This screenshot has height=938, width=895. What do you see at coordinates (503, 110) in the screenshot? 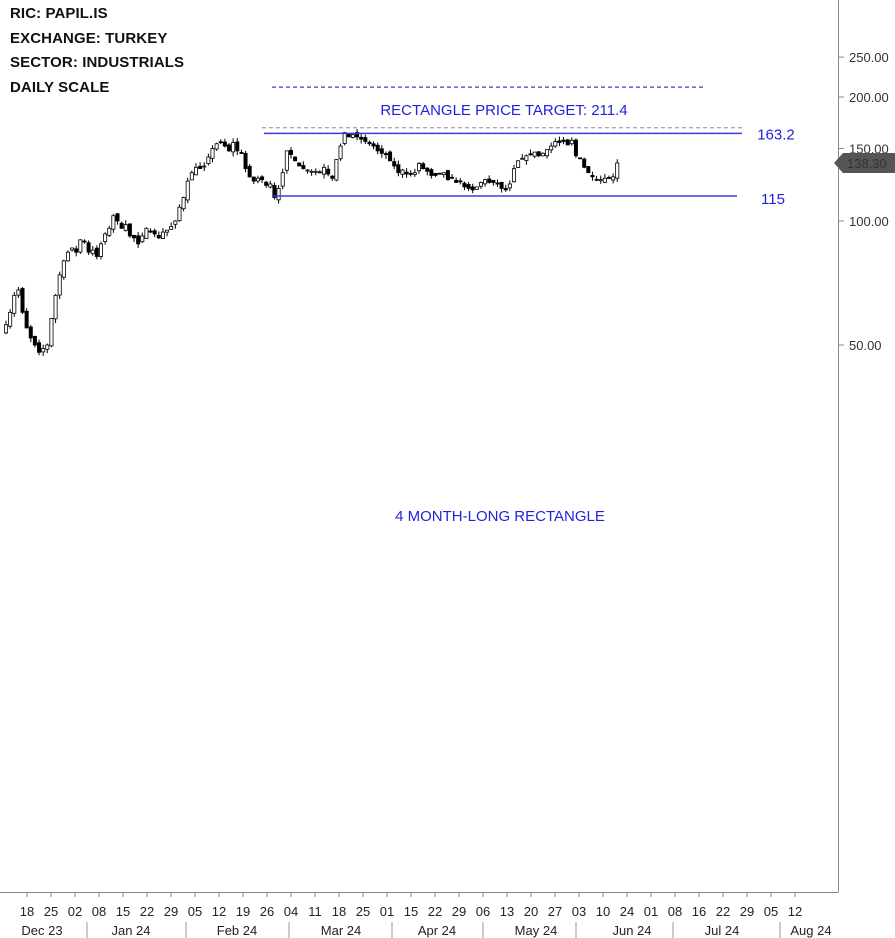
I see `price-target-label: RECTANGLE PRICE TARGET: 211.4` at bounding box center [503, 110].